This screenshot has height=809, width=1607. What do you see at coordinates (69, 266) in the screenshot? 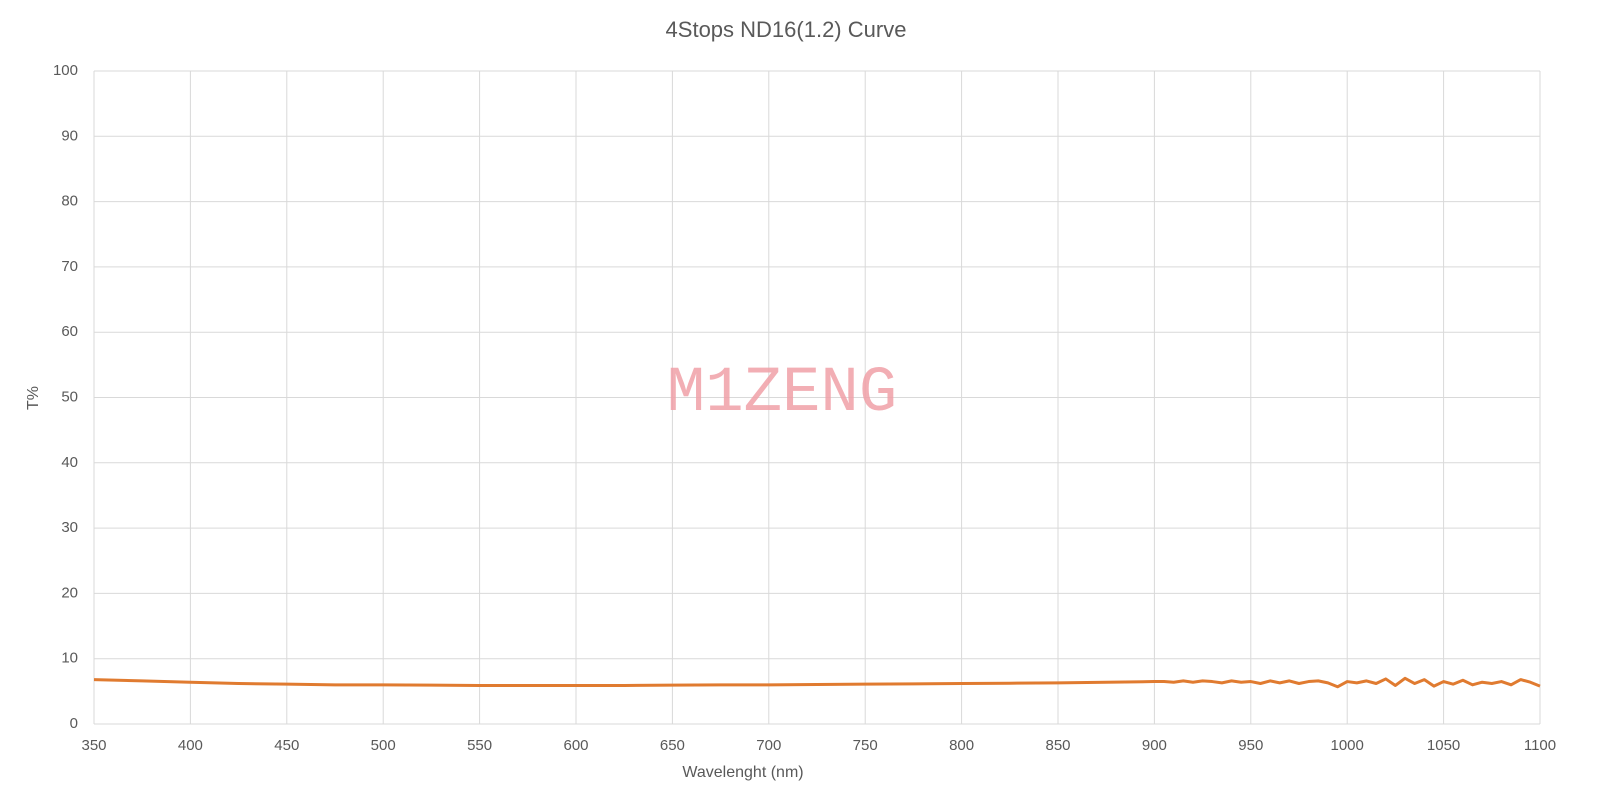
I see `y-tick-label: 70` at bounding box center [69, 266].